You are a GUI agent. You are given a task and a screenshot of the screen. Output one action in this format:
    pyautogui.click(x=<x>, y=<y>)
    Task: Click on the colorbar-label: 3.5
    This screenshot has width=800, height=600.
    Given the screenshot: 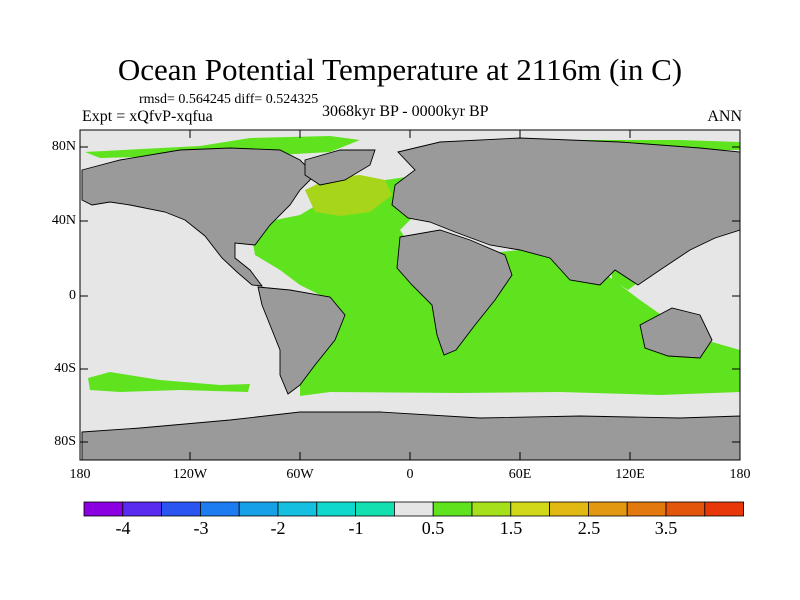 What is the action you would take?
    pyautogui.click(x=666, y=528)
    